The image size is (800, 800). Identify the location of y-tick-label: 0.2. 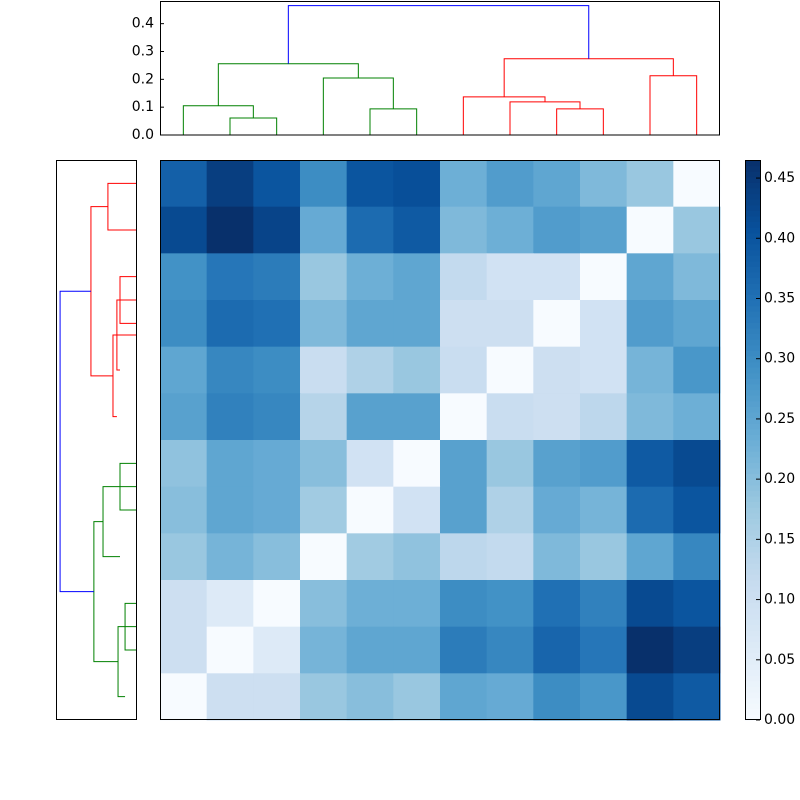
(143, 79).